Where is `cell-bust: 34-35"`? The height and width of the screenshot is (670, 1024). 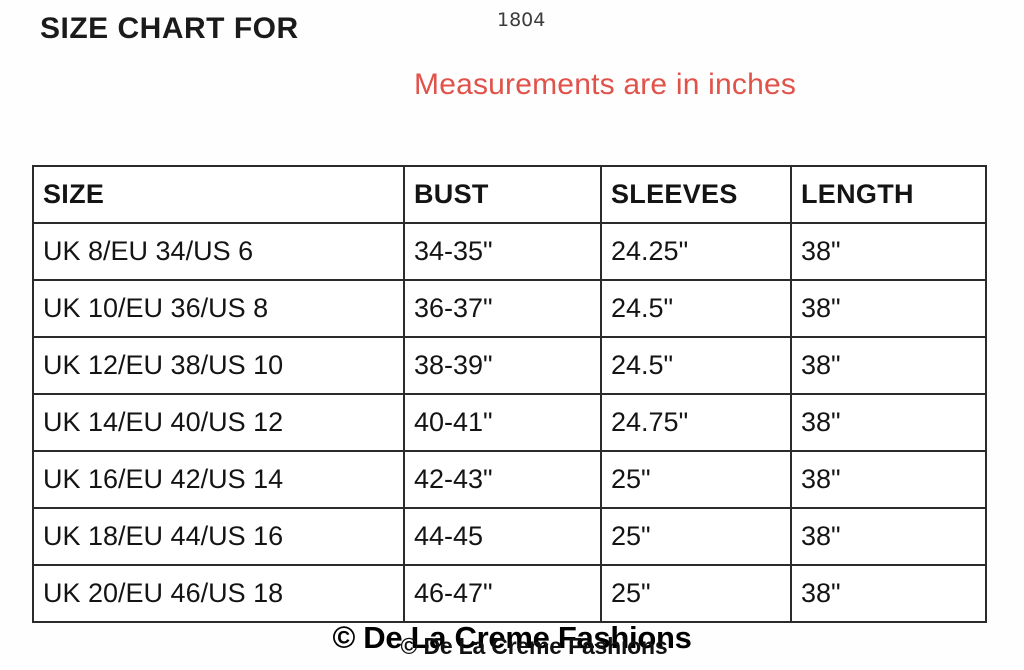 cell-bust: 34-35" is located at coordinates (502, 251).